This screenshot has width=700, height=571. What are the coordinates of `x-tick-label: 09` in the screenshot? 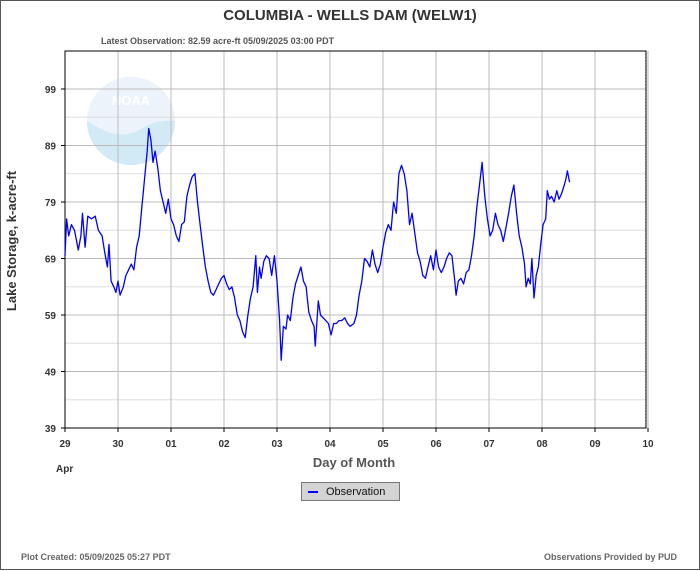 It's located at (595, 444).